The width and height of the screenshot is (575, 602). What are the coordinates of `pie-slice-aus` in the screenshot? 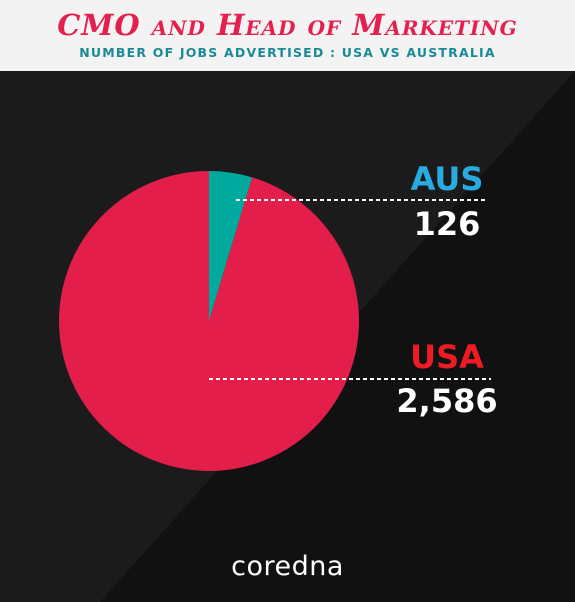 It's located at (231, 246).